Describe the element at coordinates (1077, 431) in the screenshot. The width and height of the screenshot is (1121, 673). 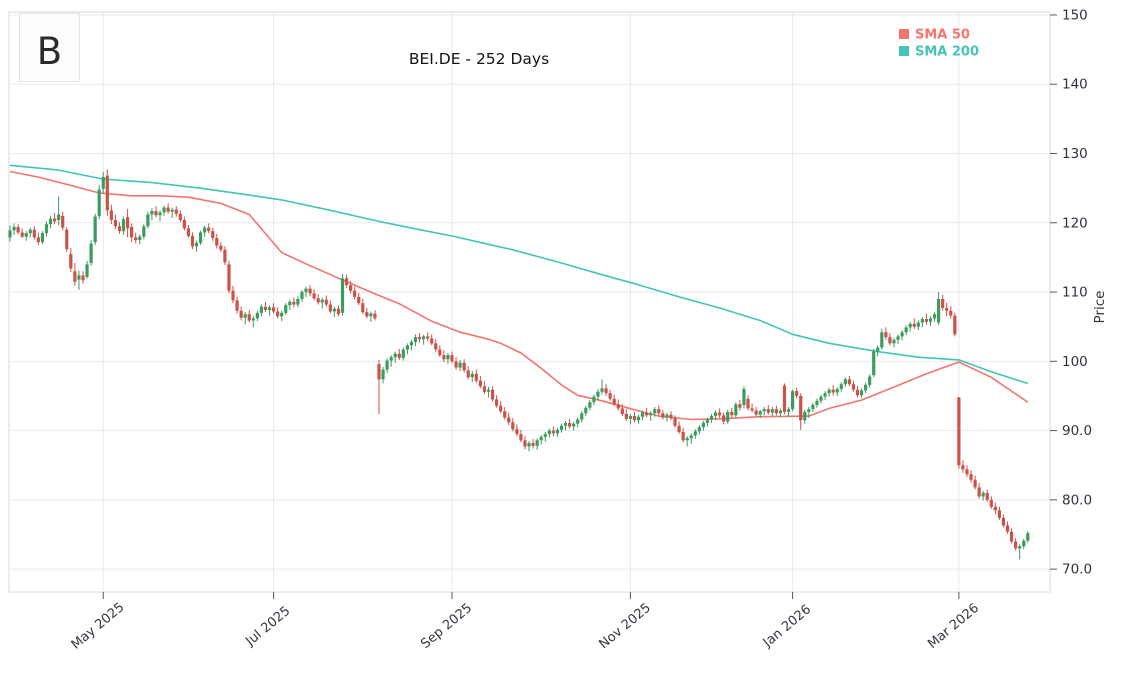
I see `y-axis-tick-label: 90.0` at that location.